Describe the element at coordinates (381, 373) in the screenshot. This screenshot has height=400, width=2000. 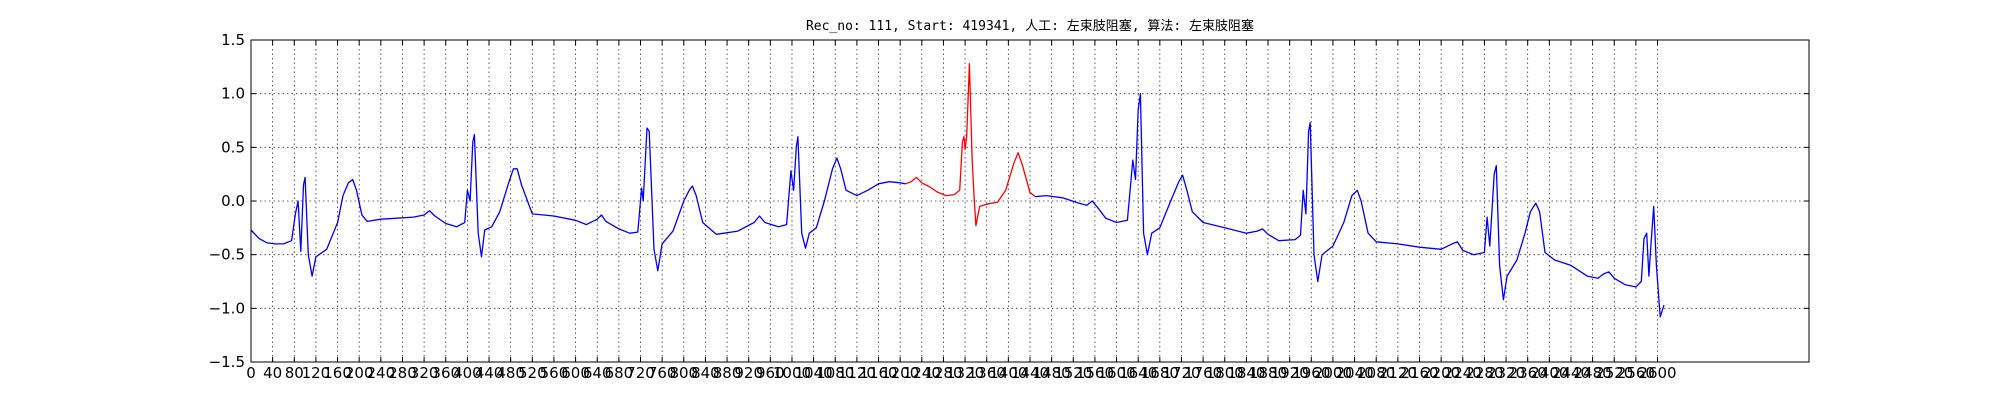
I see `x-tick-label: 240` at that location.